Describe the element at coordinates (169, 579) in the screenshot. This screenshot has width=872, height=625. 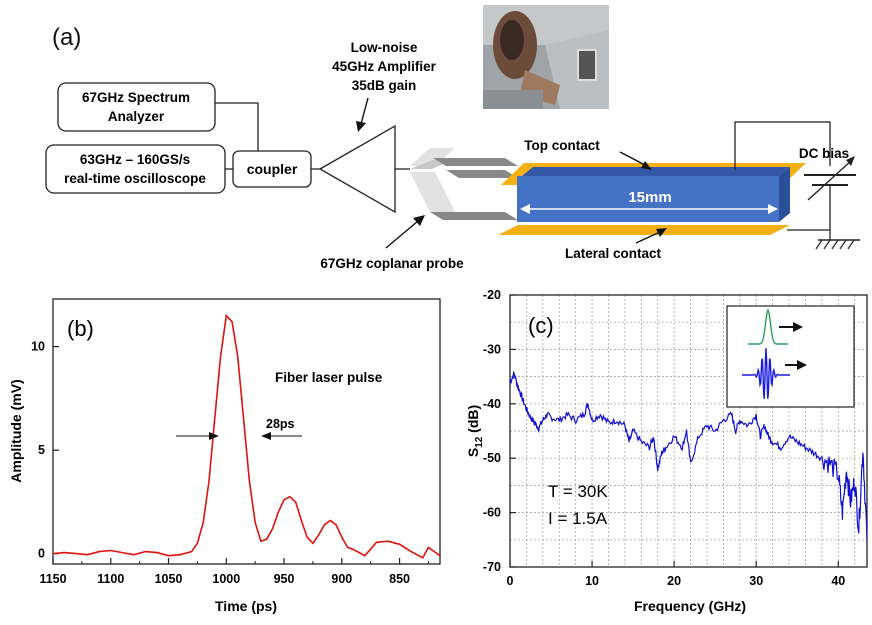
I see `chart-b-xtick-label: 1050` at that location.